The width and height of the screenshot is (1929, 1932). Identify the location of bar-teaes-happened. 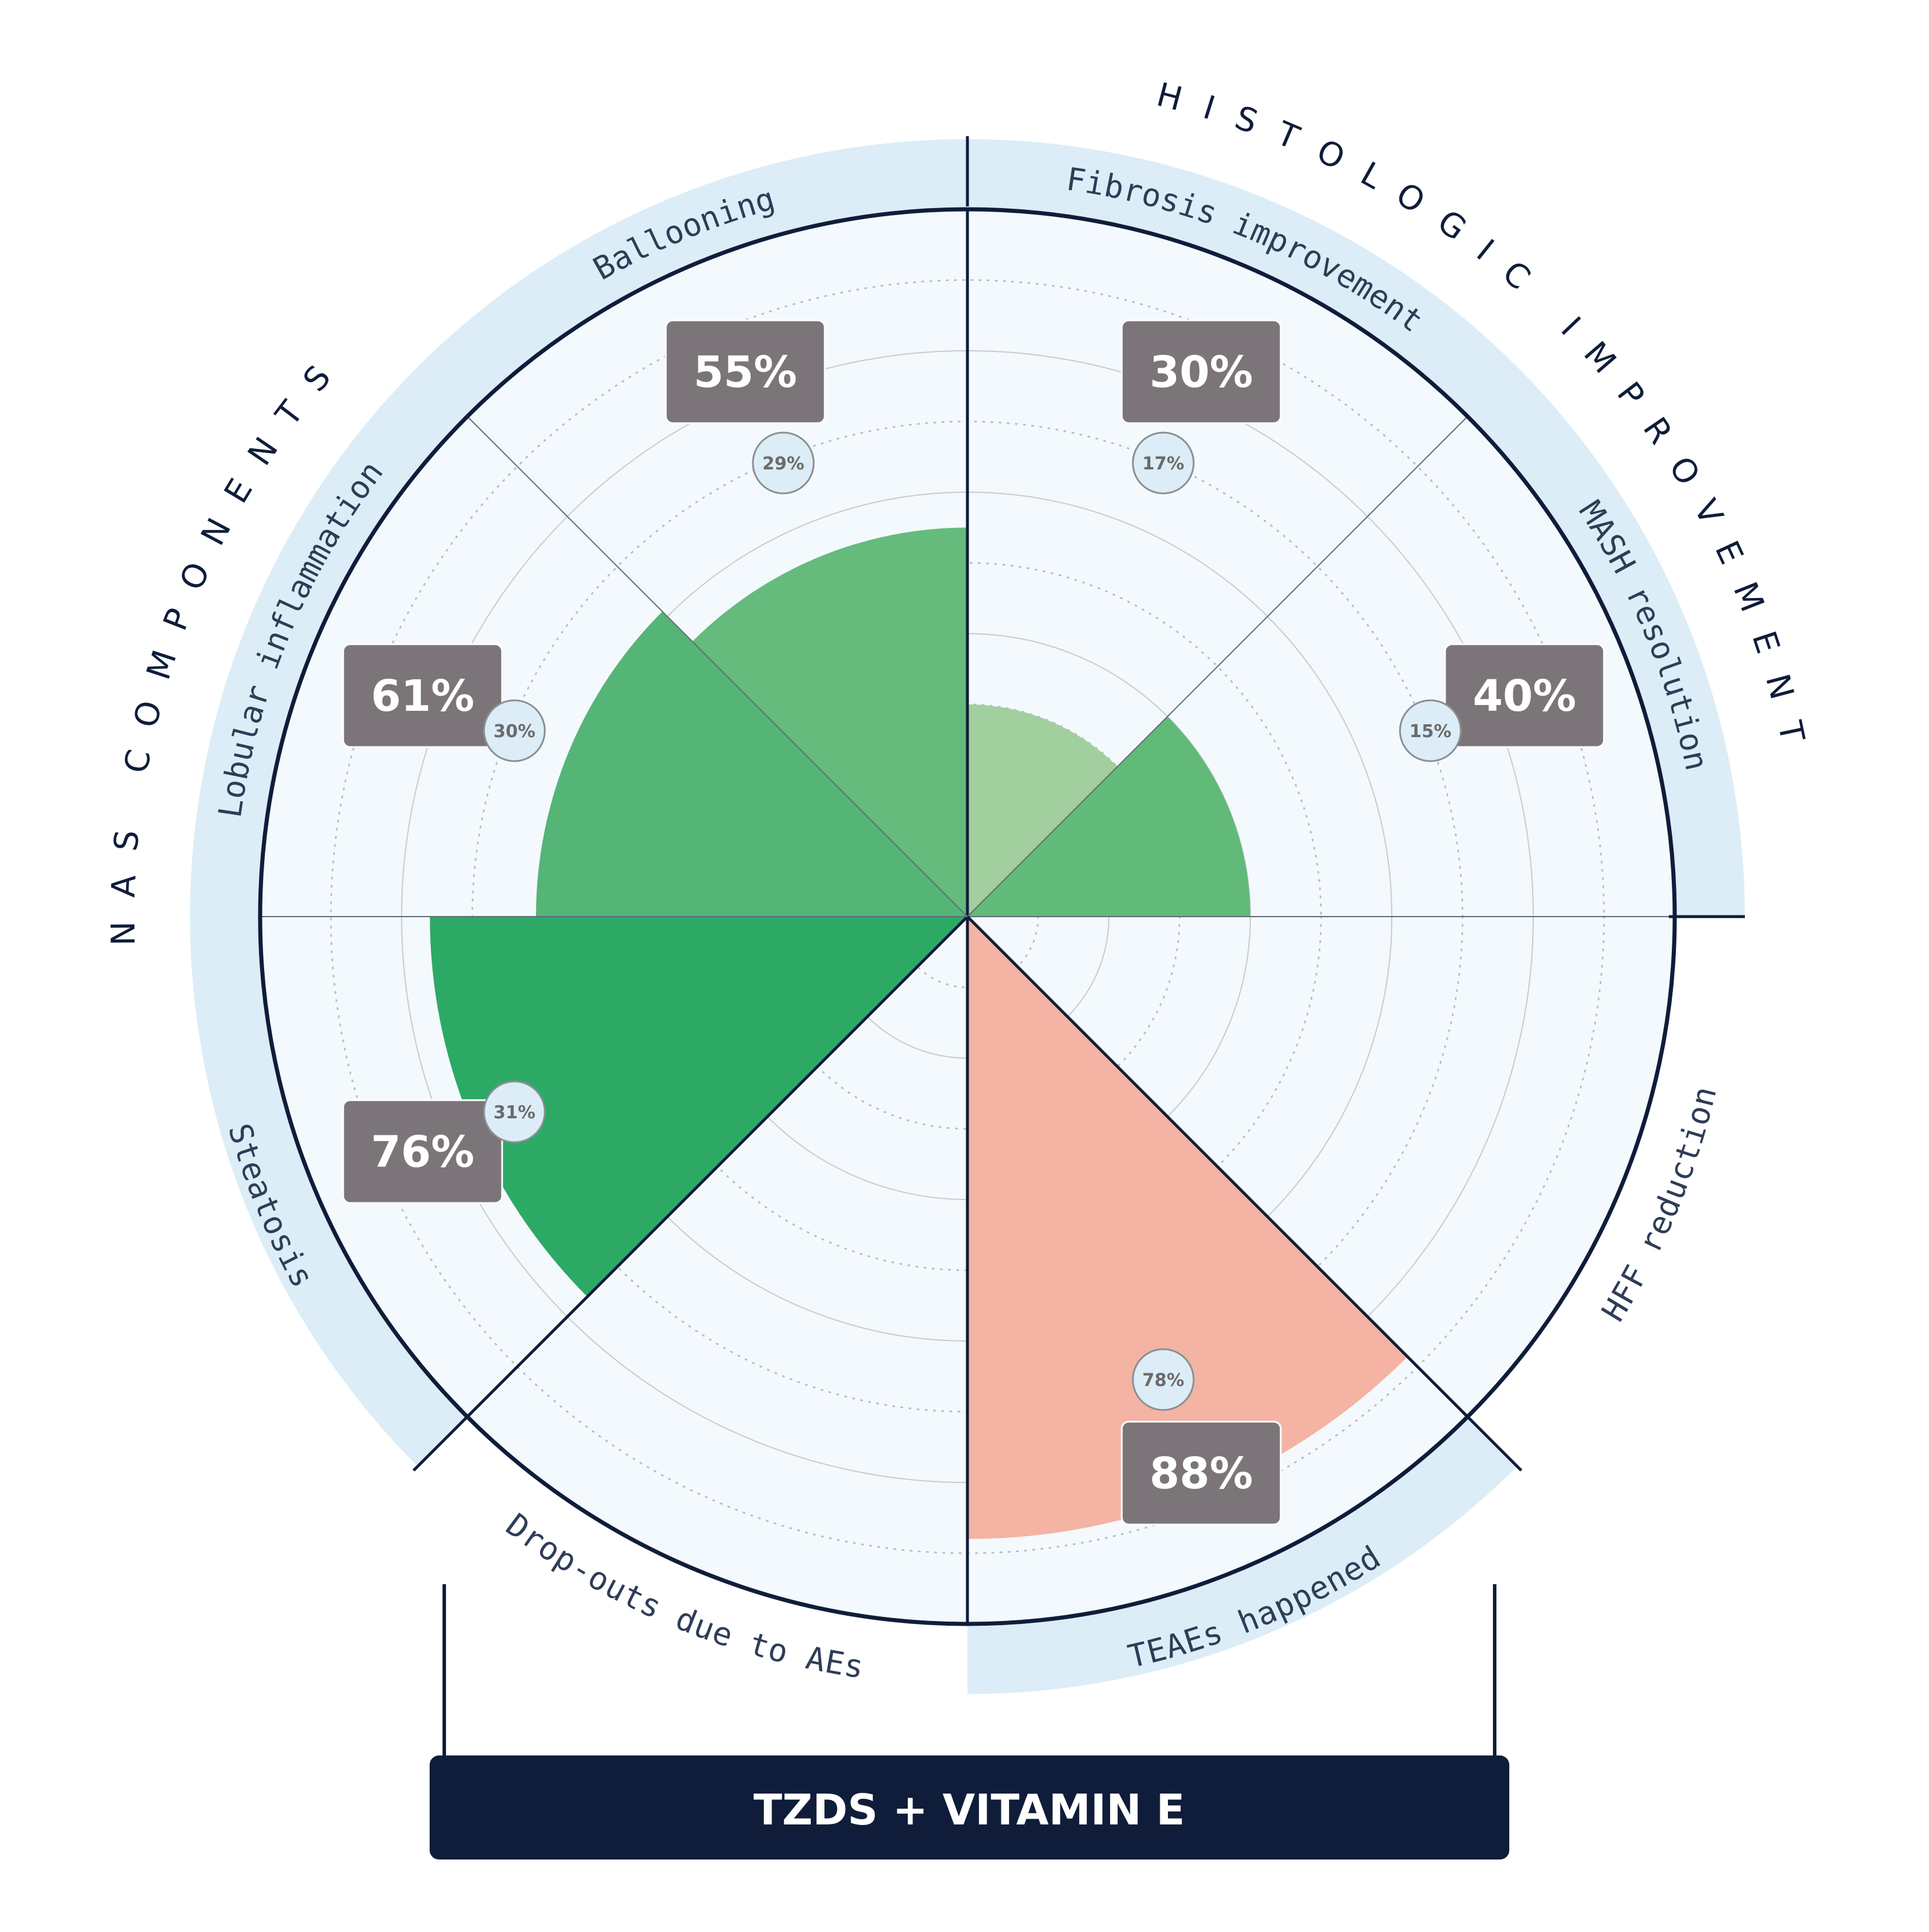
(1187, 1228).